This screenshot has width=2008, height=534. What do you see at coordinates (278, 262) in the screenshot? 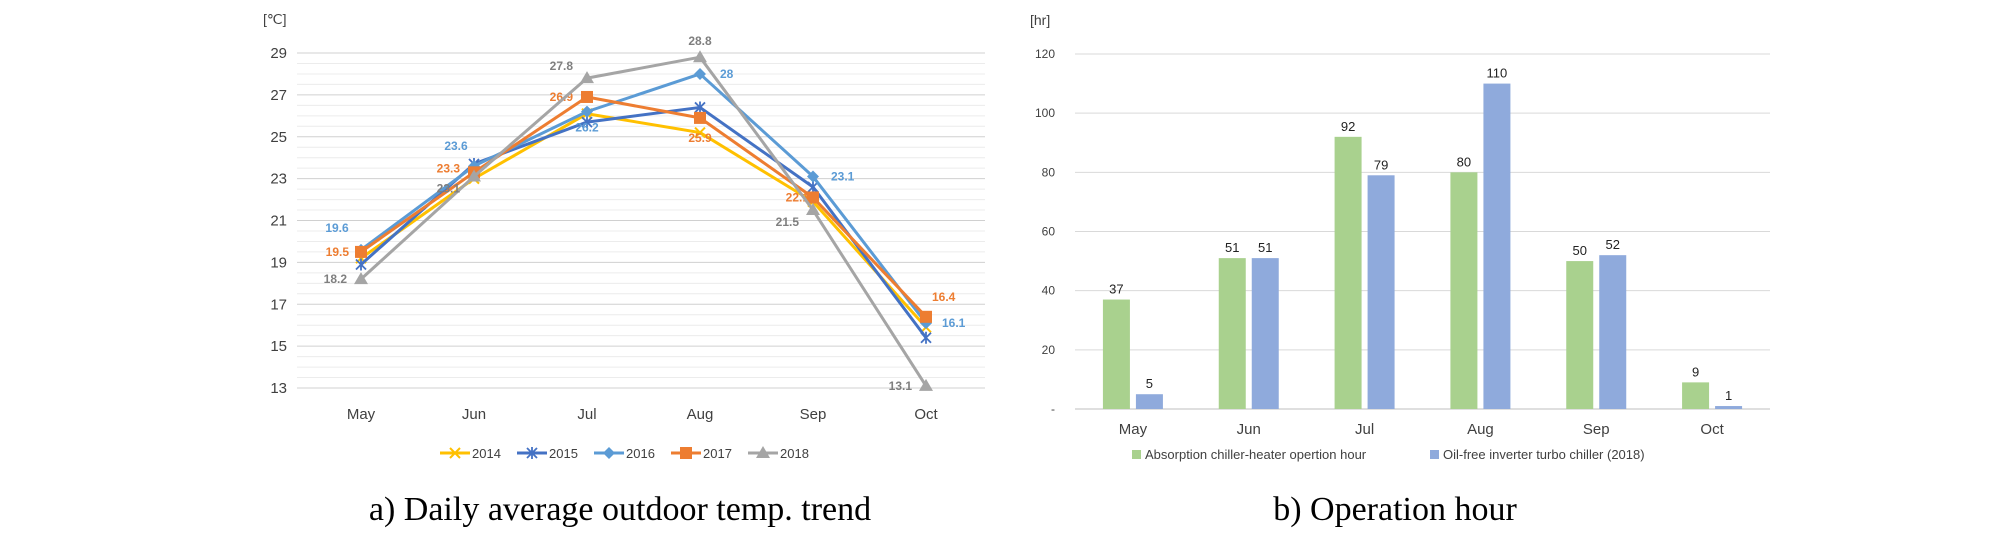
I see `y-tick-label: 19` at bounding box center [278, 262].